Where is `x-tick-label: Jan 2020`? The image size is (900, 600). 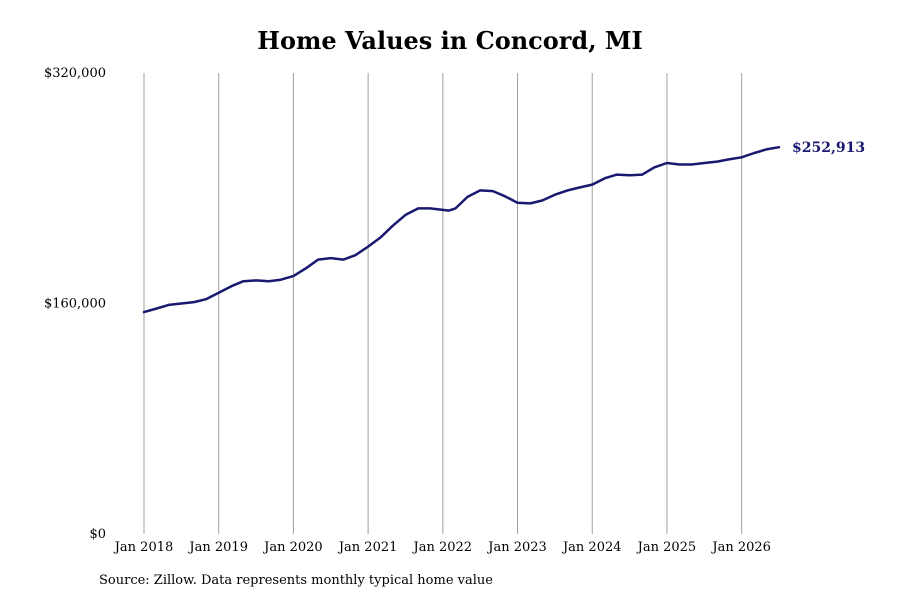 x-tick-label: Jan 2020 is located at coordinates (292, 547).